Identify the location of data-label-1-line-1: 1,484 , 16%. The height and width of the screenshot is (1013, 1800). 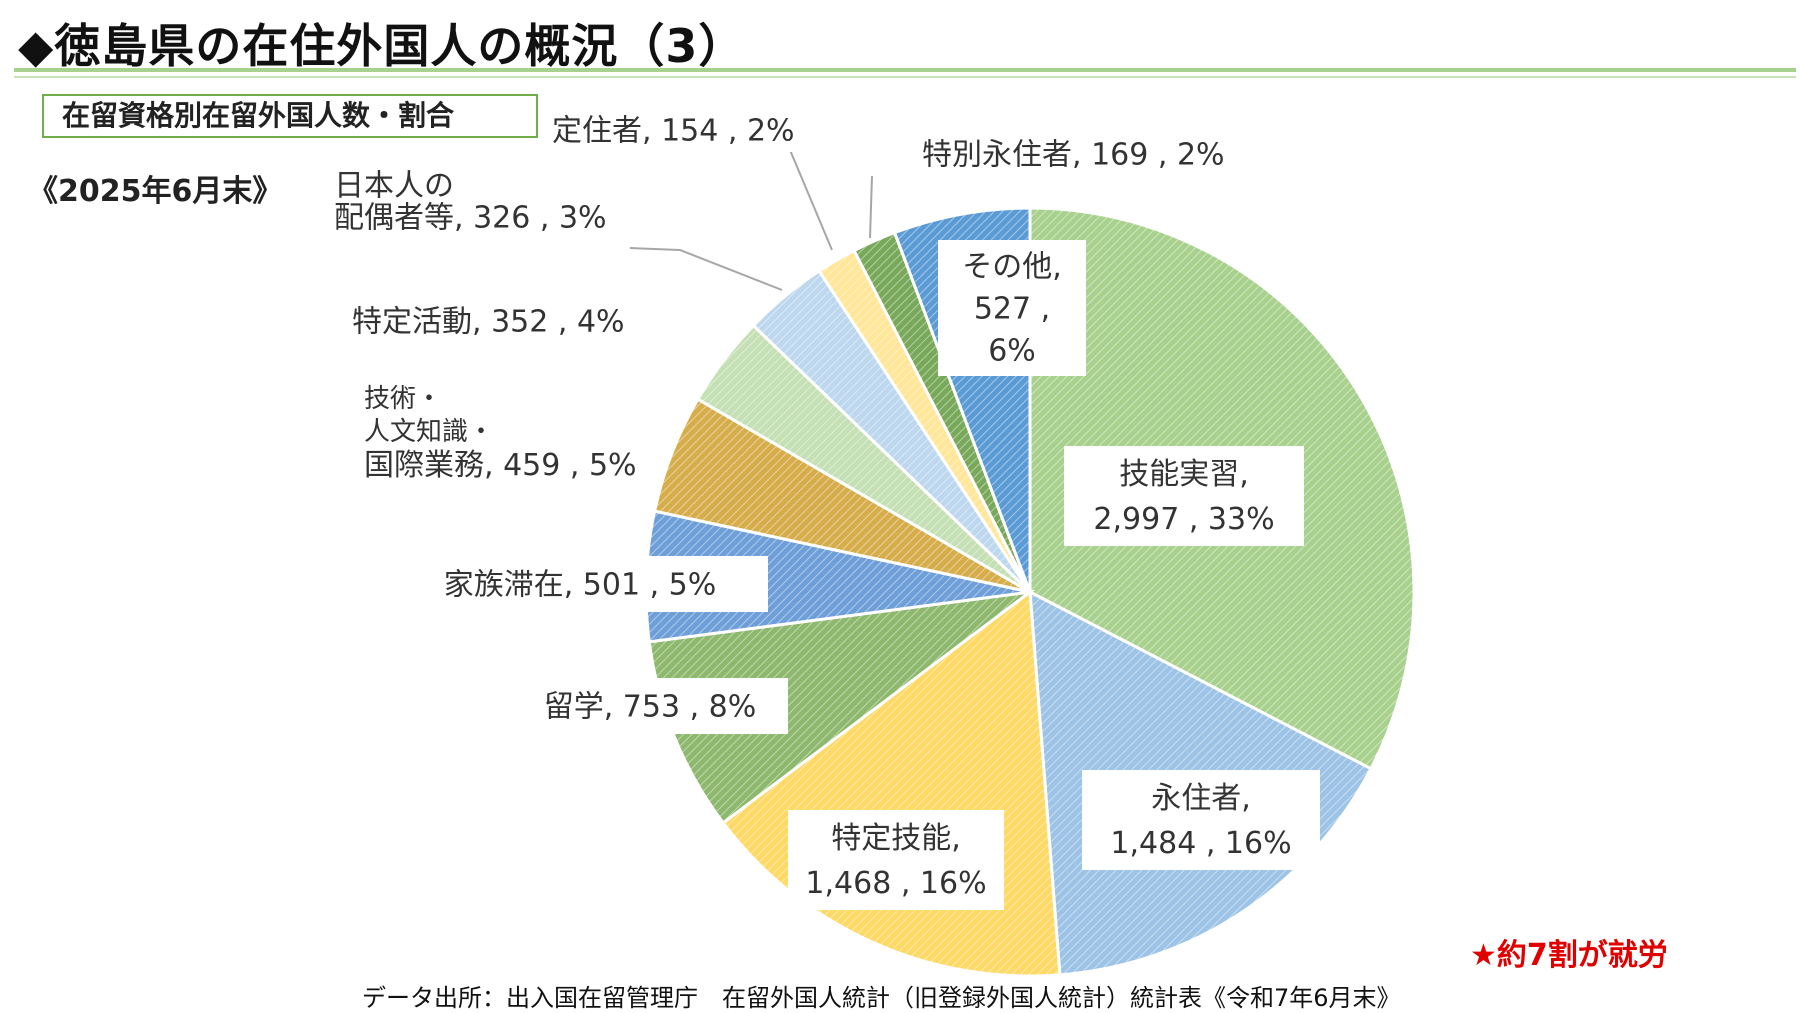
(1200, 843).